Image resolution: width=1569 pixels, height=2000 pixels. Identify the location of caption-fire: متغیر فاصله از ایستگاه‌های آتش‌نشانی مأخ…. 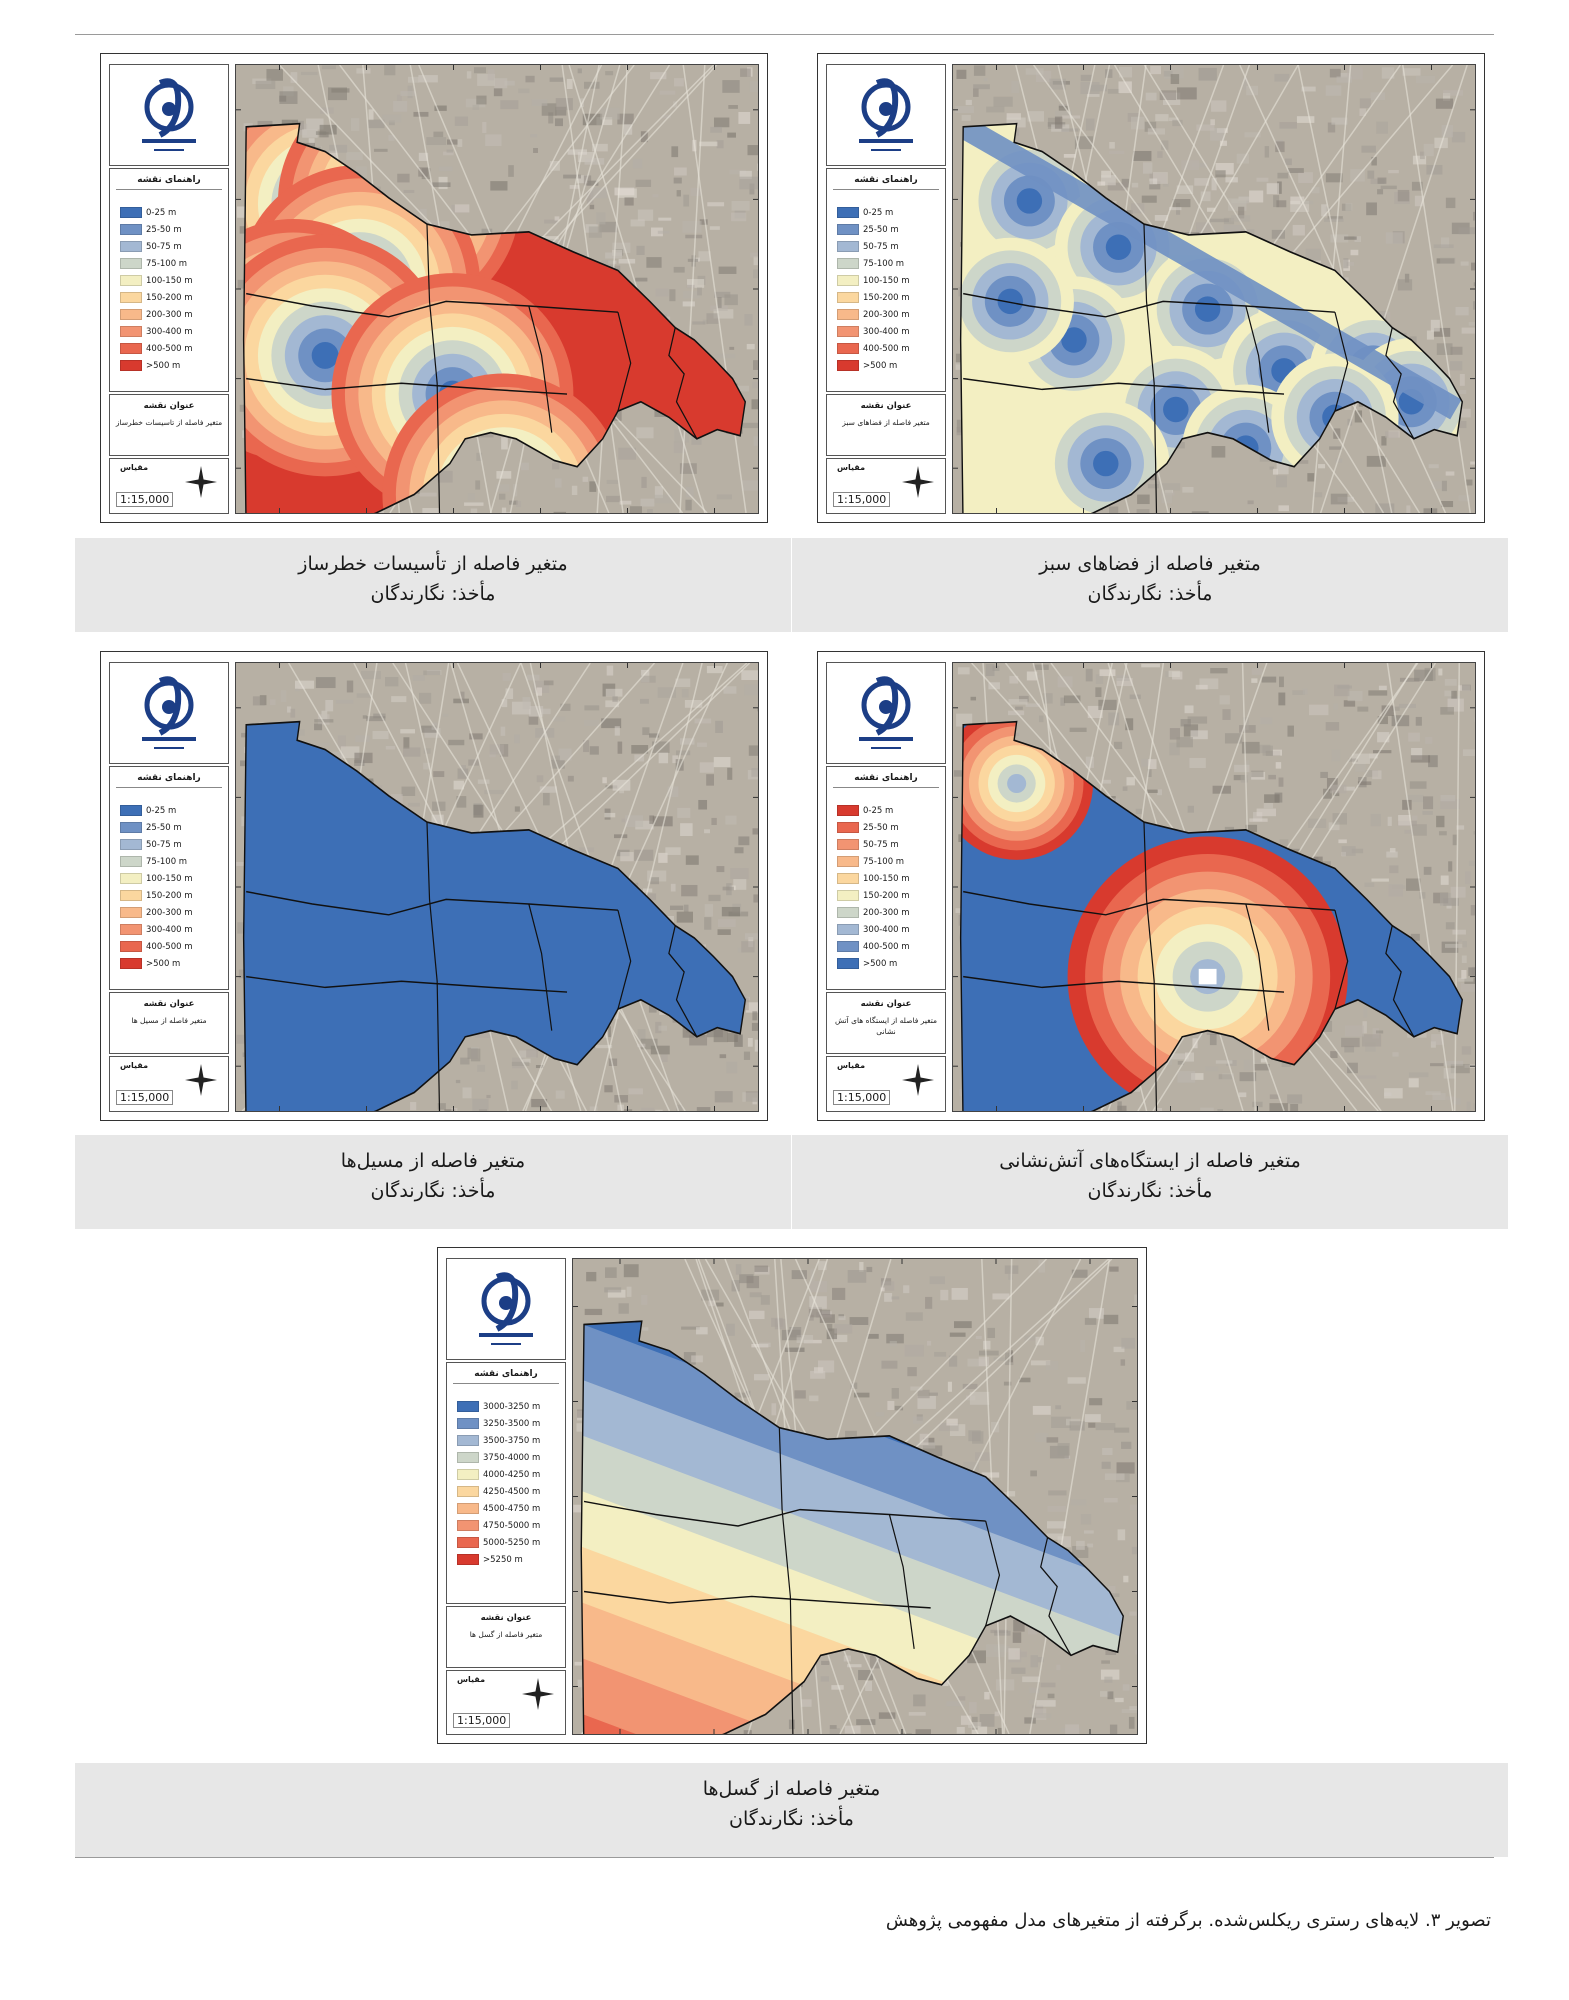
(1150, 1182).